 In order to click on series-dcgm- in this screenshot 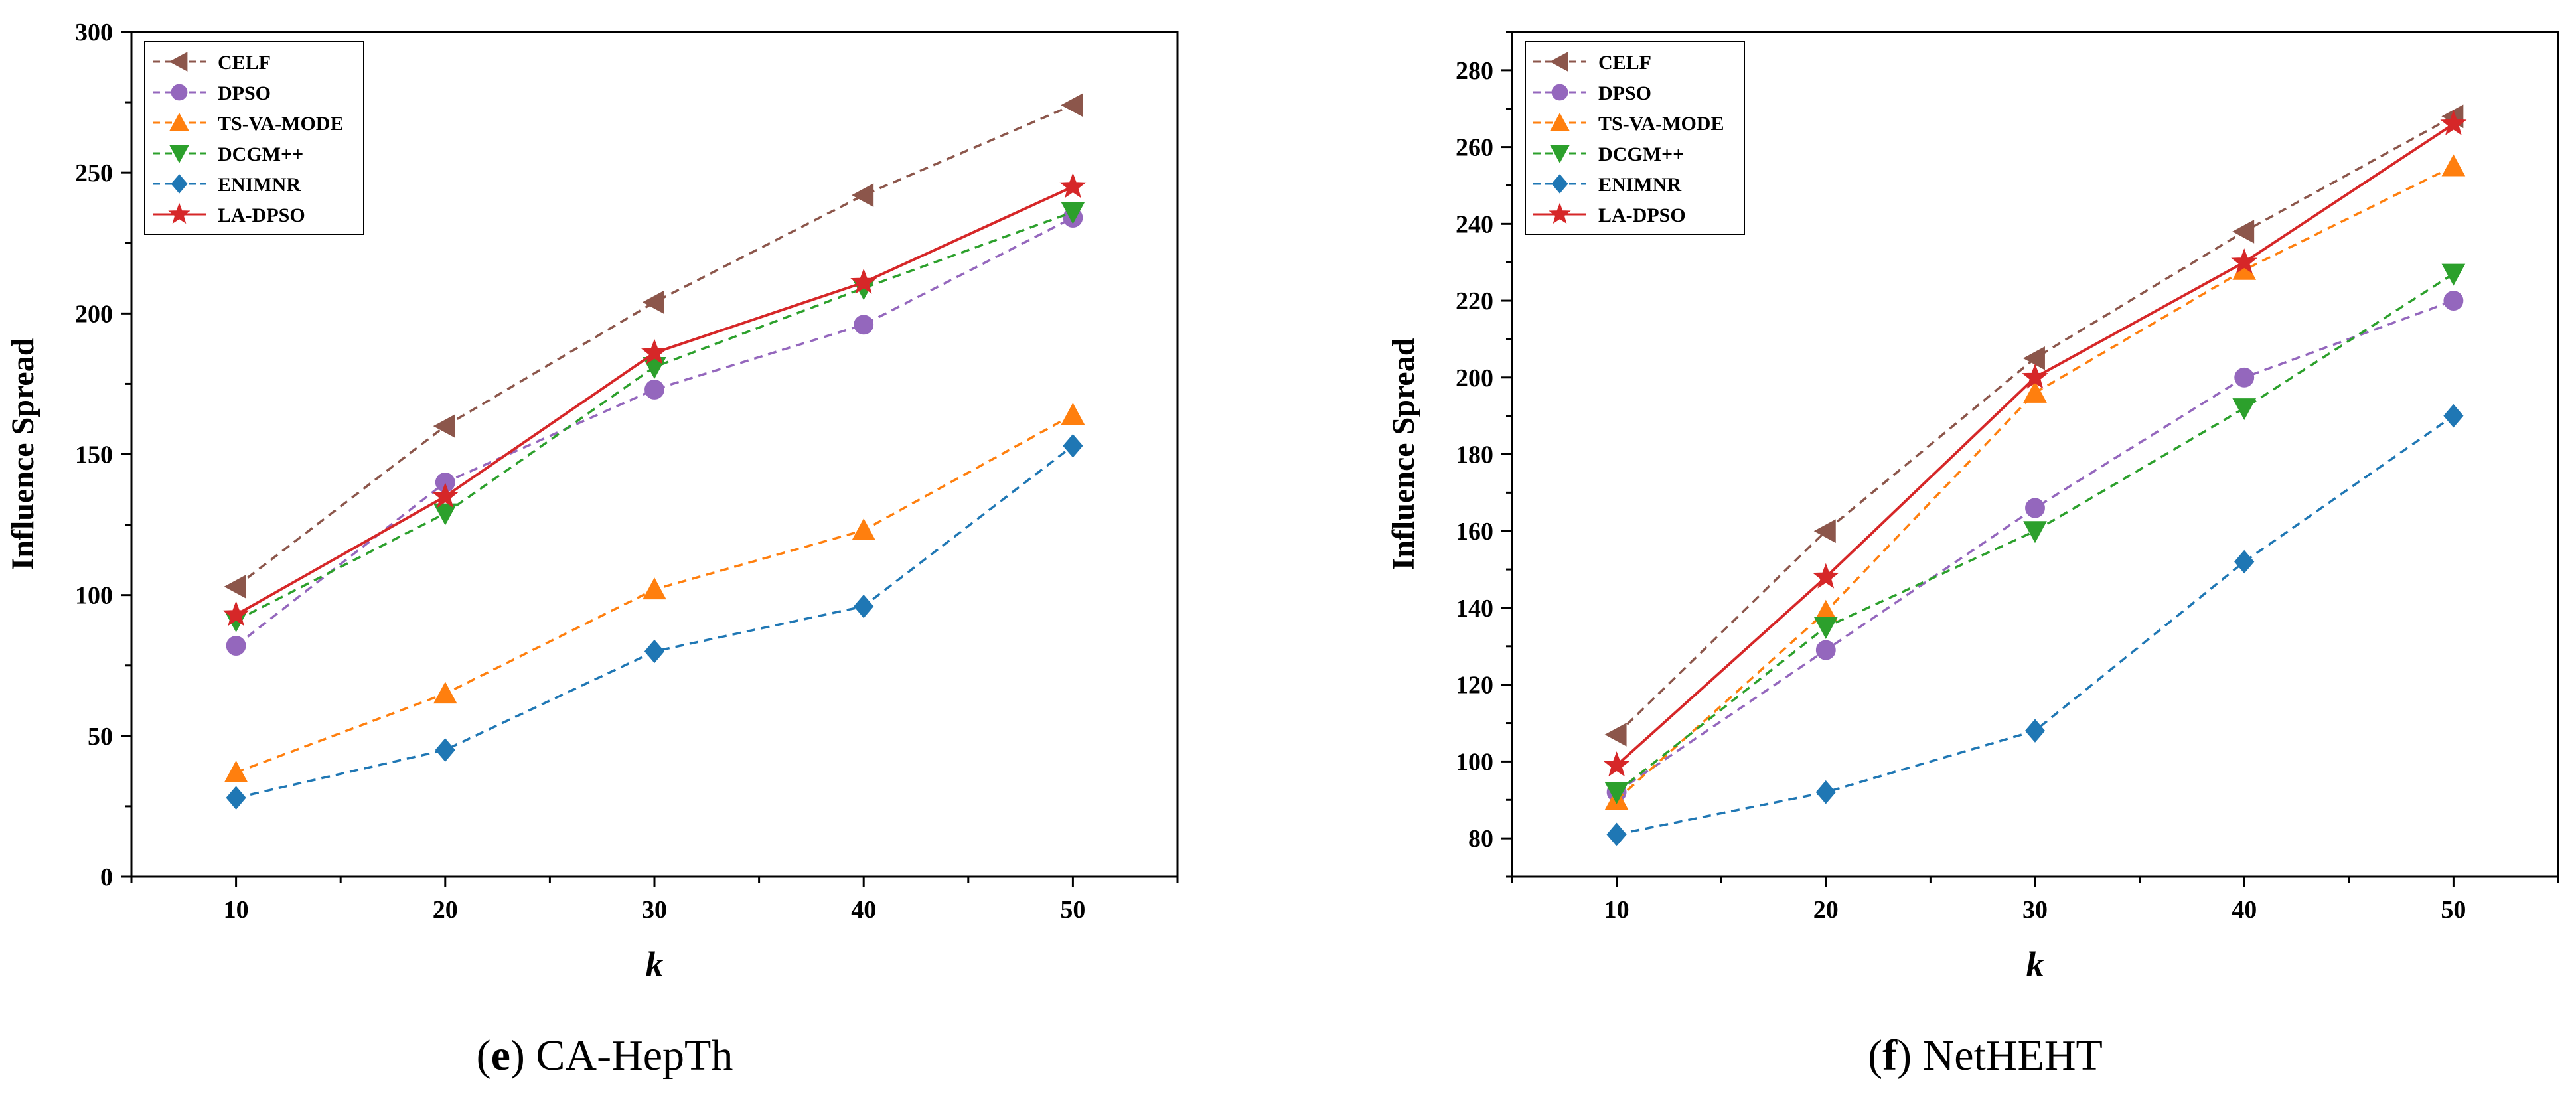, I will do `click(655, 417)`.